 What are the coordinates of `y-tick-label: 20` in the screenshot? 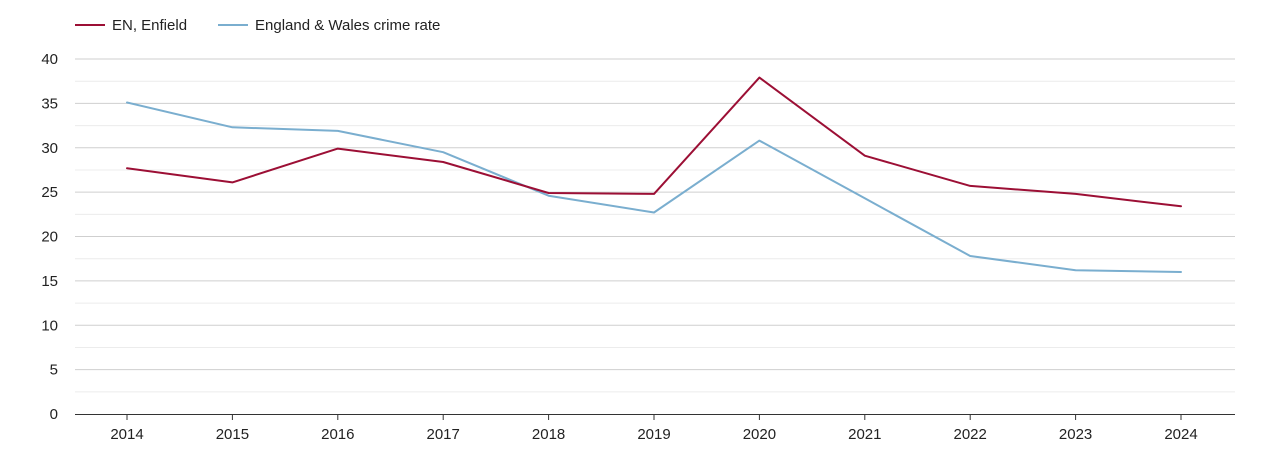 It's located at (49, 237).